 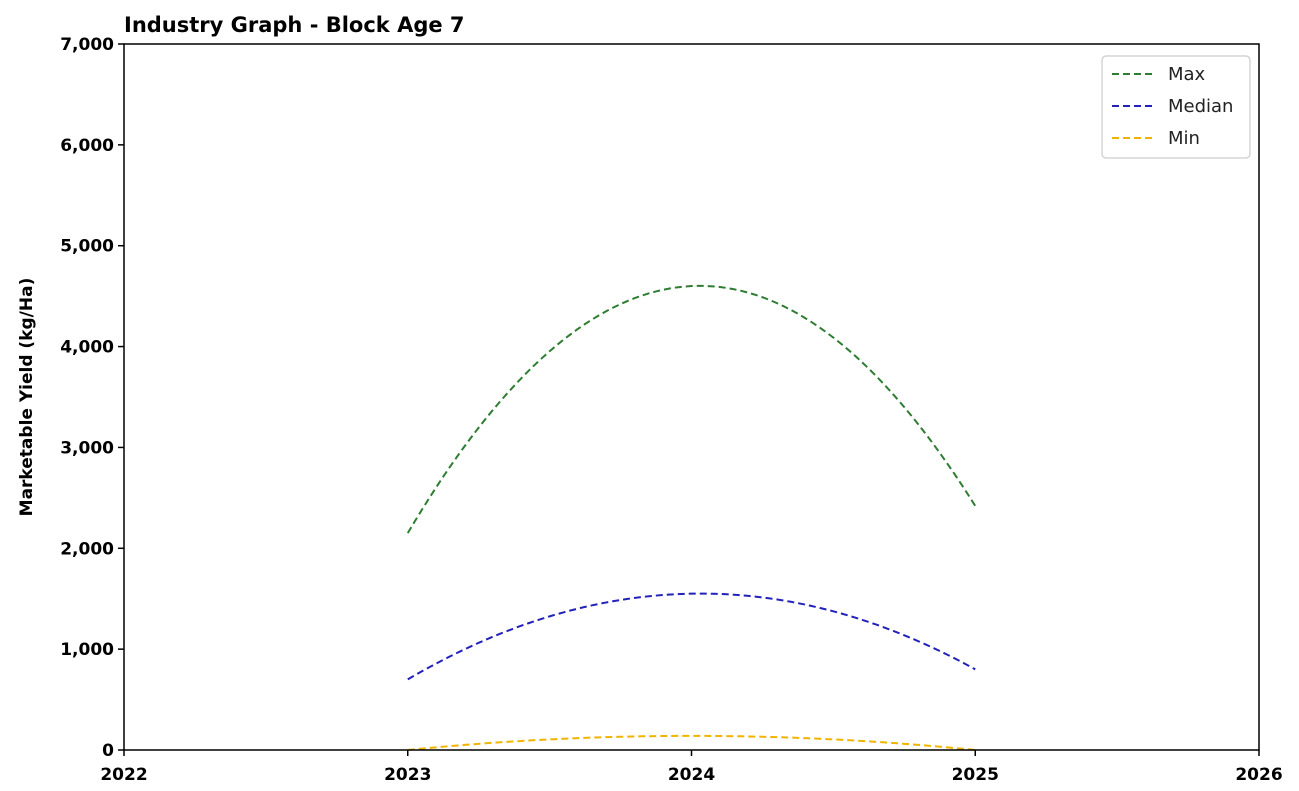 What do you see at coordinates (691, 742) in the screenshot?
I see `series-line-min` at bounding box center [691, 742].